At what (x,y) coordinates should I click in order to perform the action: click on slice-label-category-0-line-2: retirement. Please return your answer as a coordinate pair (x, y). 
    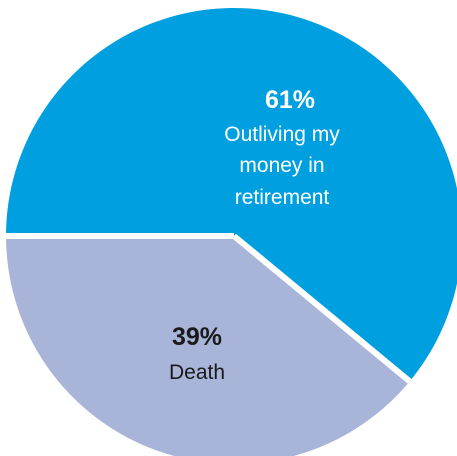
    Looking at the image, I should click on (282, 197).